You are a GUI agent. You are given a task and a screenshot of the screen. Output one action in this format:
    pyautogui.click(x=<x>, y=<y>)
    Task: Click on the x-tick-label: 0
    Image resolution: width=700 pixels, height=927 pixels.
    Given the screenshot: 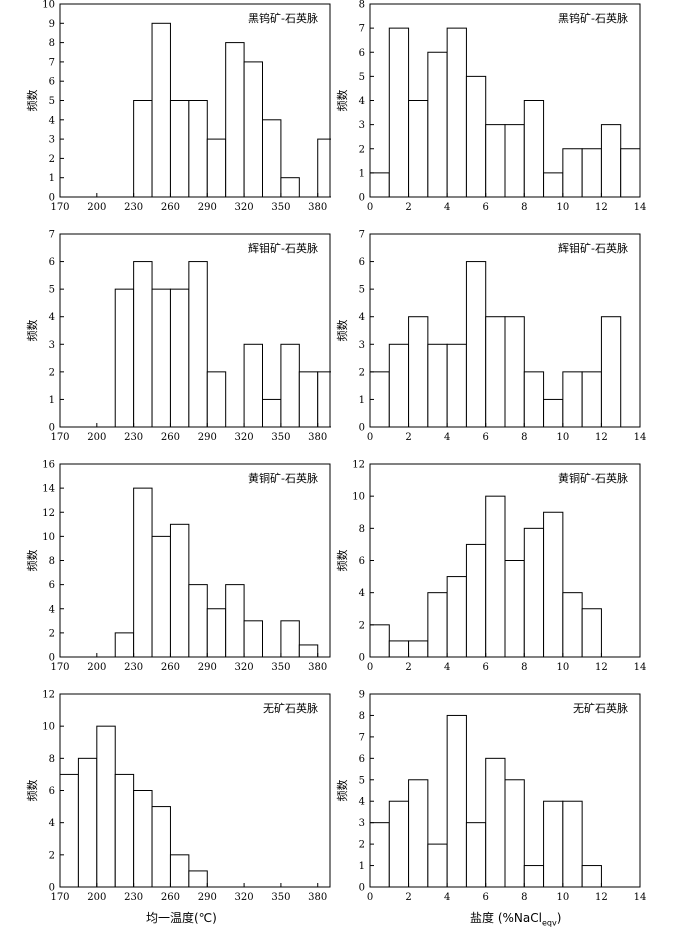 What is the action you would take?
    pyautogui.click(x=370, y=207)
    